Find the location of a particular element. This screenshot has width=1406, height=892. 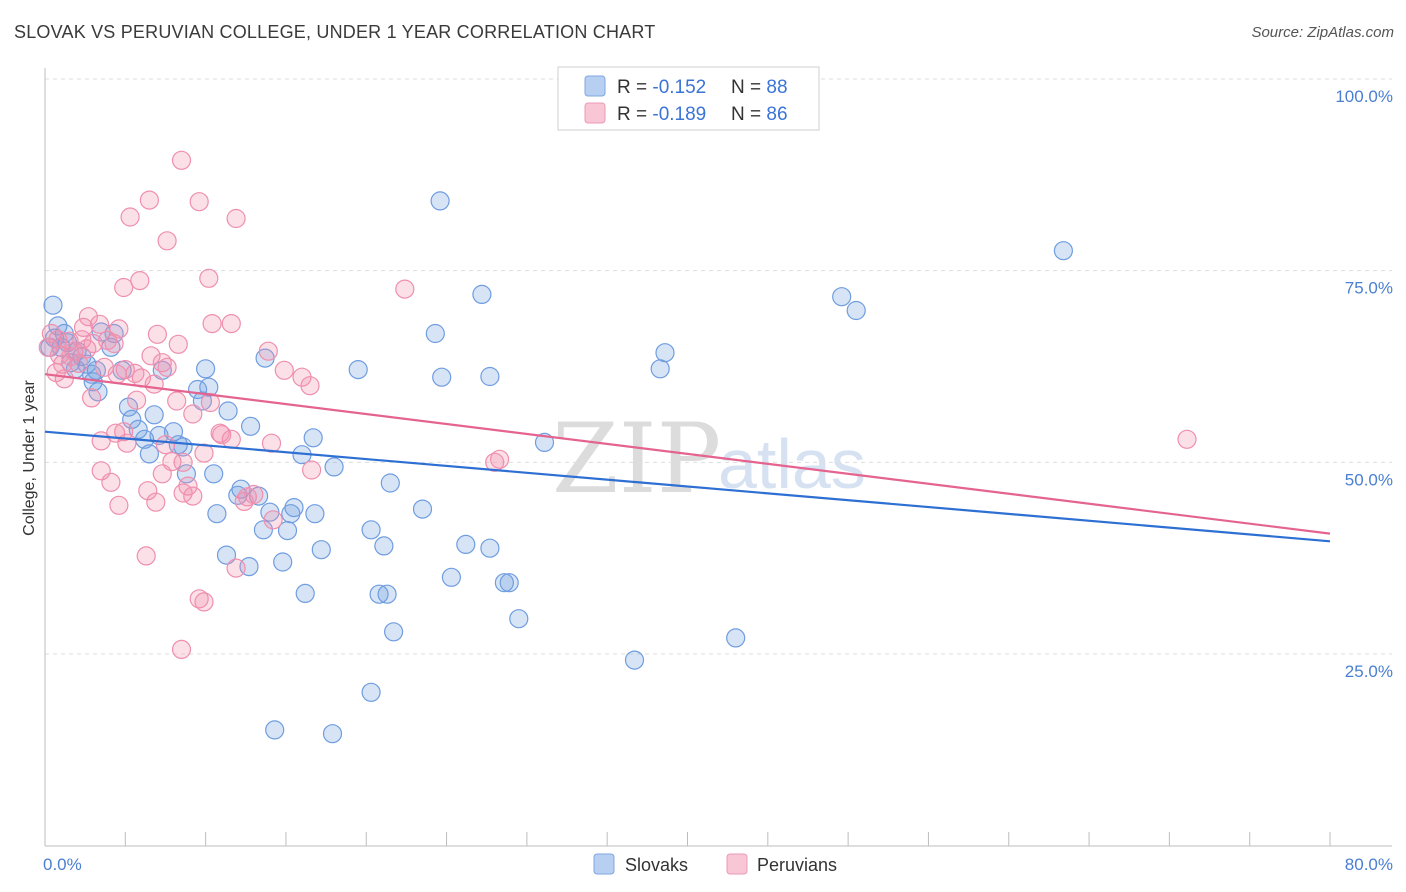

bottom-legend-swatch-peruvians is located at coordinates (737, 864).